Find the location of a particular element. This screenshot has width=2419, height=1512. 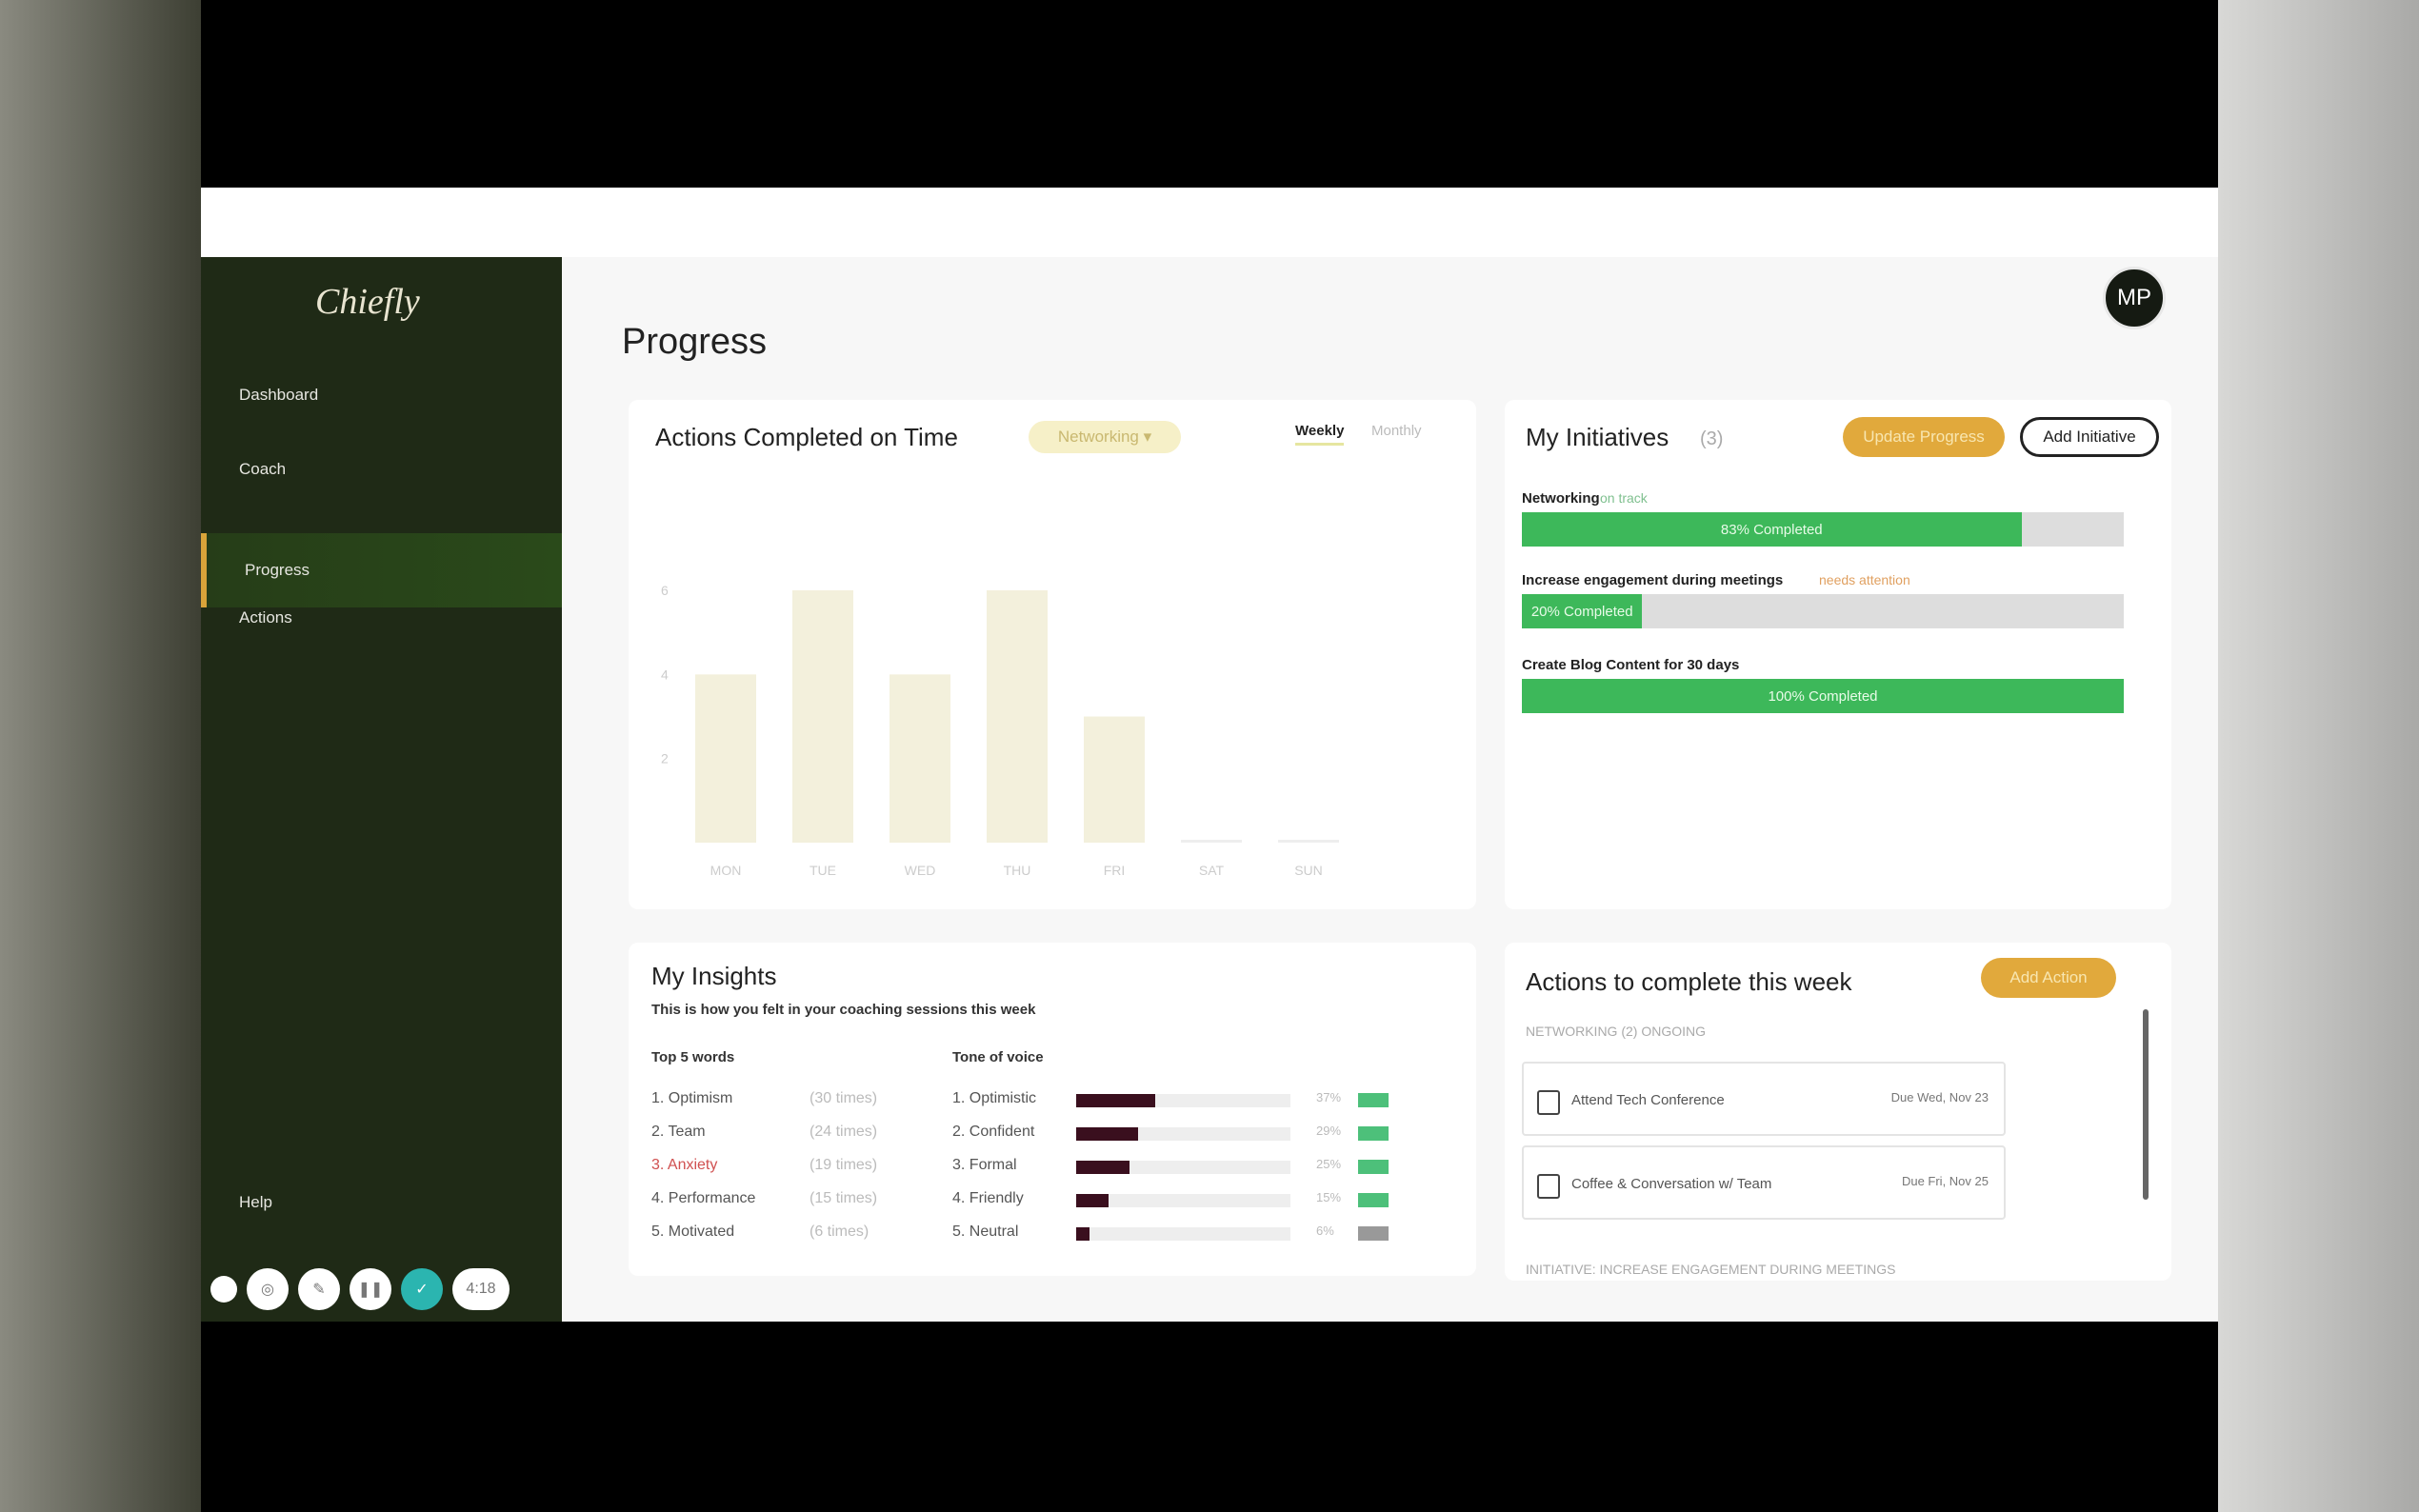

word-count: (19 times) is located at coordinates (844, 1165).